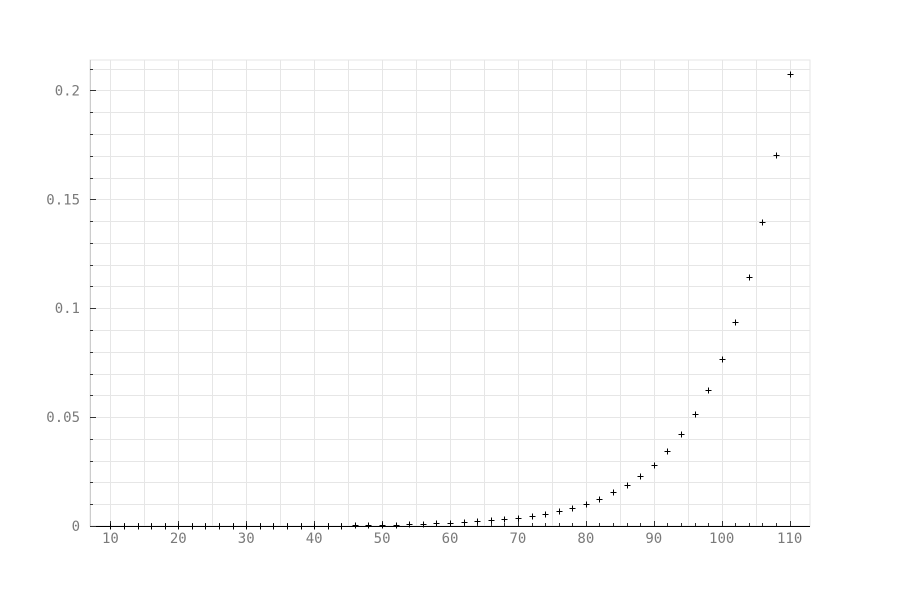 The width and height of the screenshot is (900, 600). What do you see at coordinates (585, 539) in the screenshot?
I see `x-tick-label: 80` at bounding box center [585, 539].